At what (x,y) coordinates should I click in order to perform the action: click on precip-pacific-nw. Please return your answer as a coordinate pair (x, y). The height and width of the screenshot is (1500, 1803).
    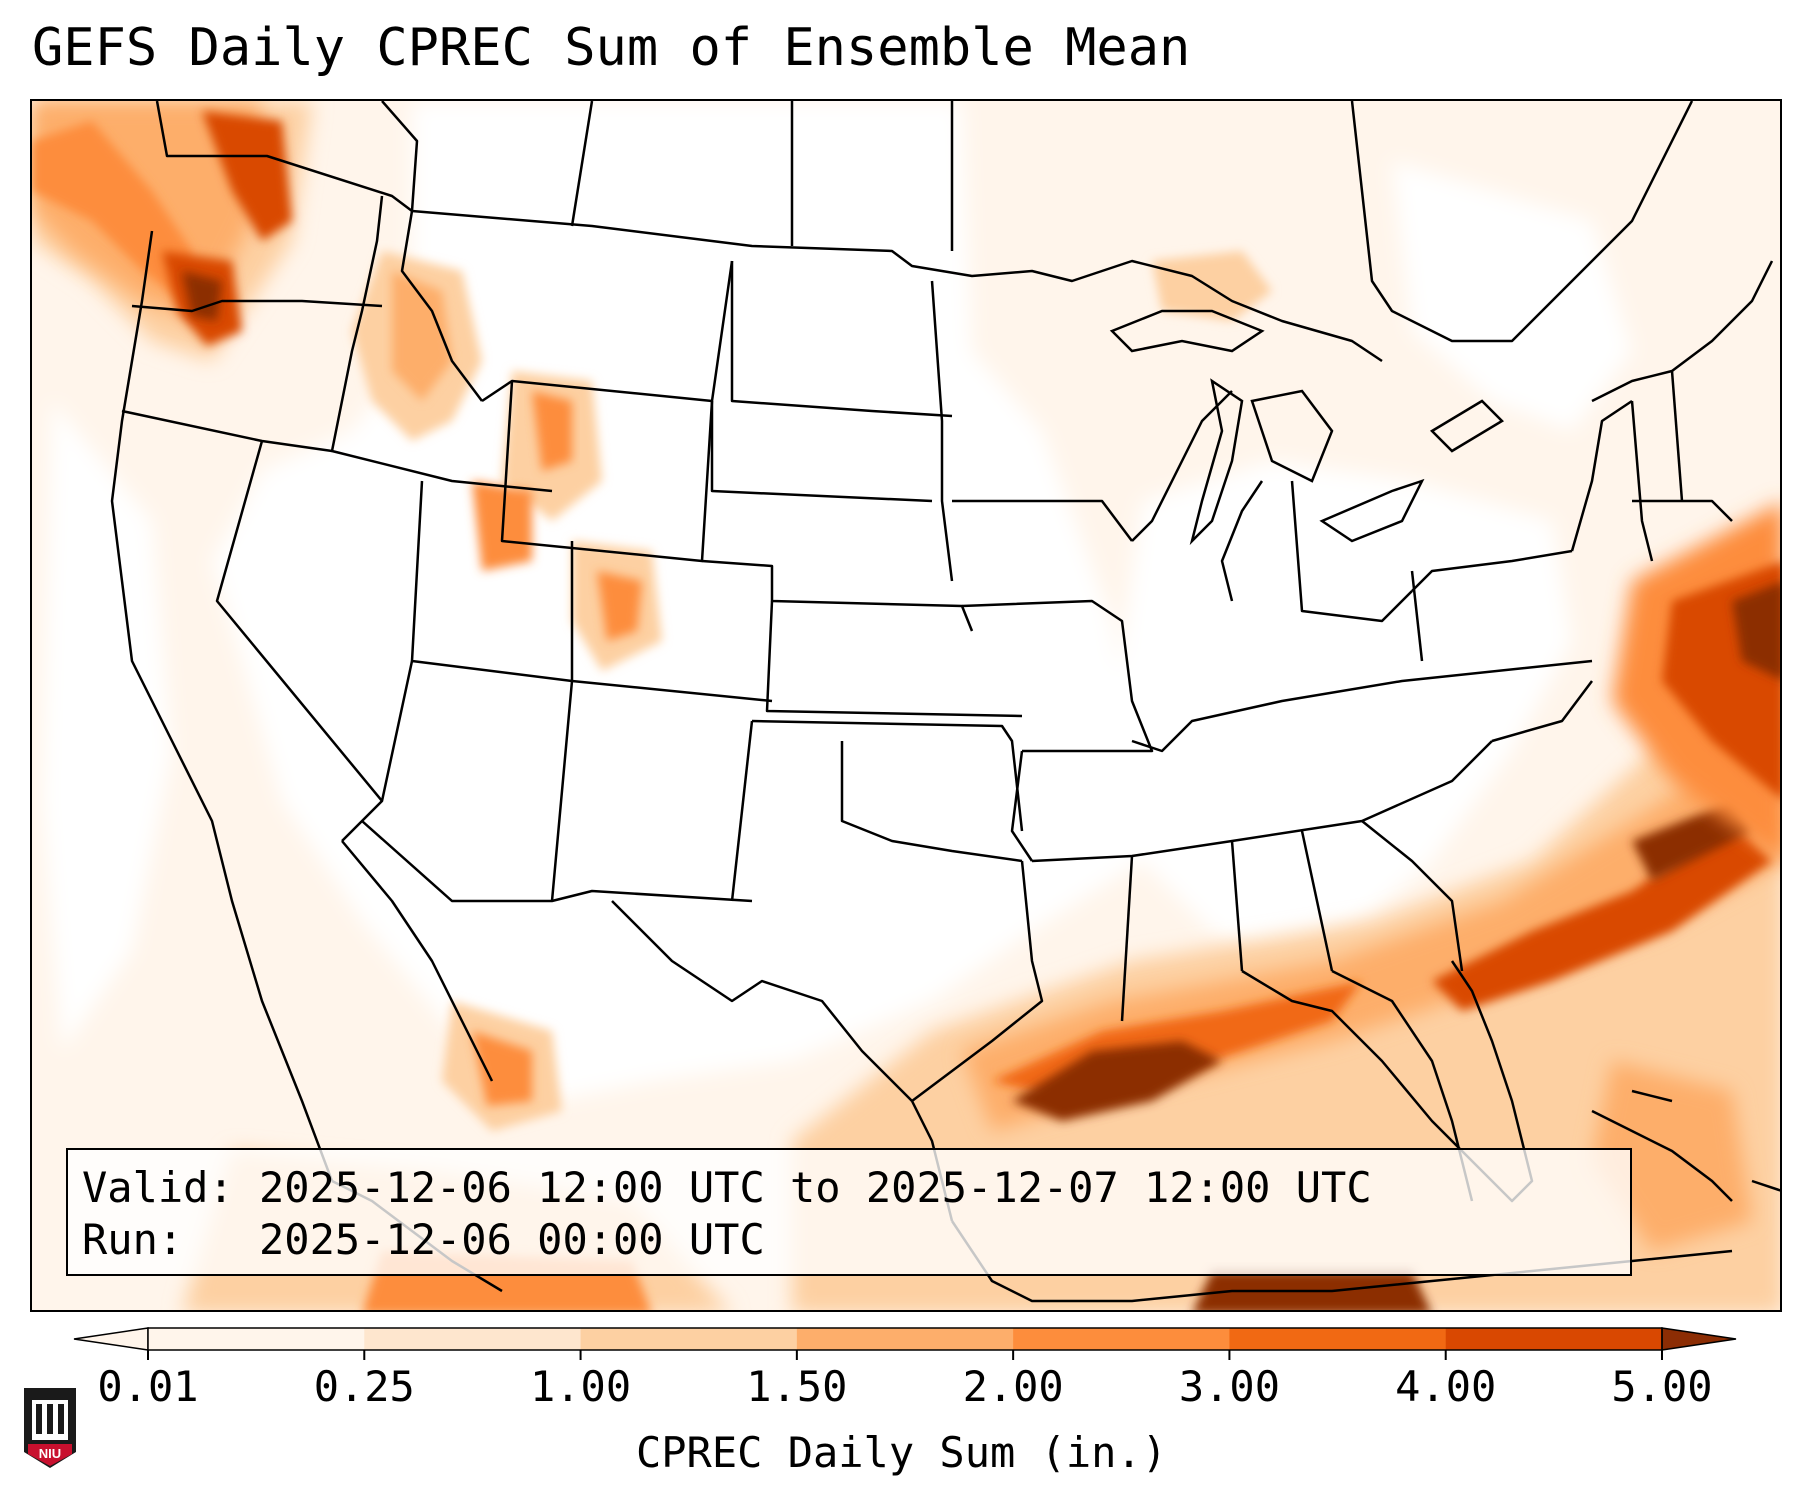
    Looking at the image, I should click on (172, 231).